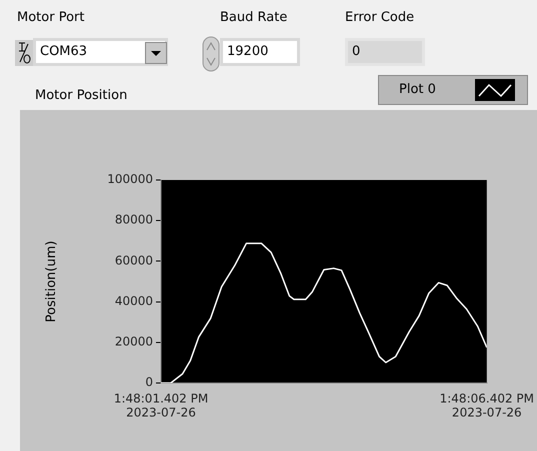  Describe the element at coordinates (52, 281) in the screenshot. I see `y-axis-title: Position(um)` at that location.